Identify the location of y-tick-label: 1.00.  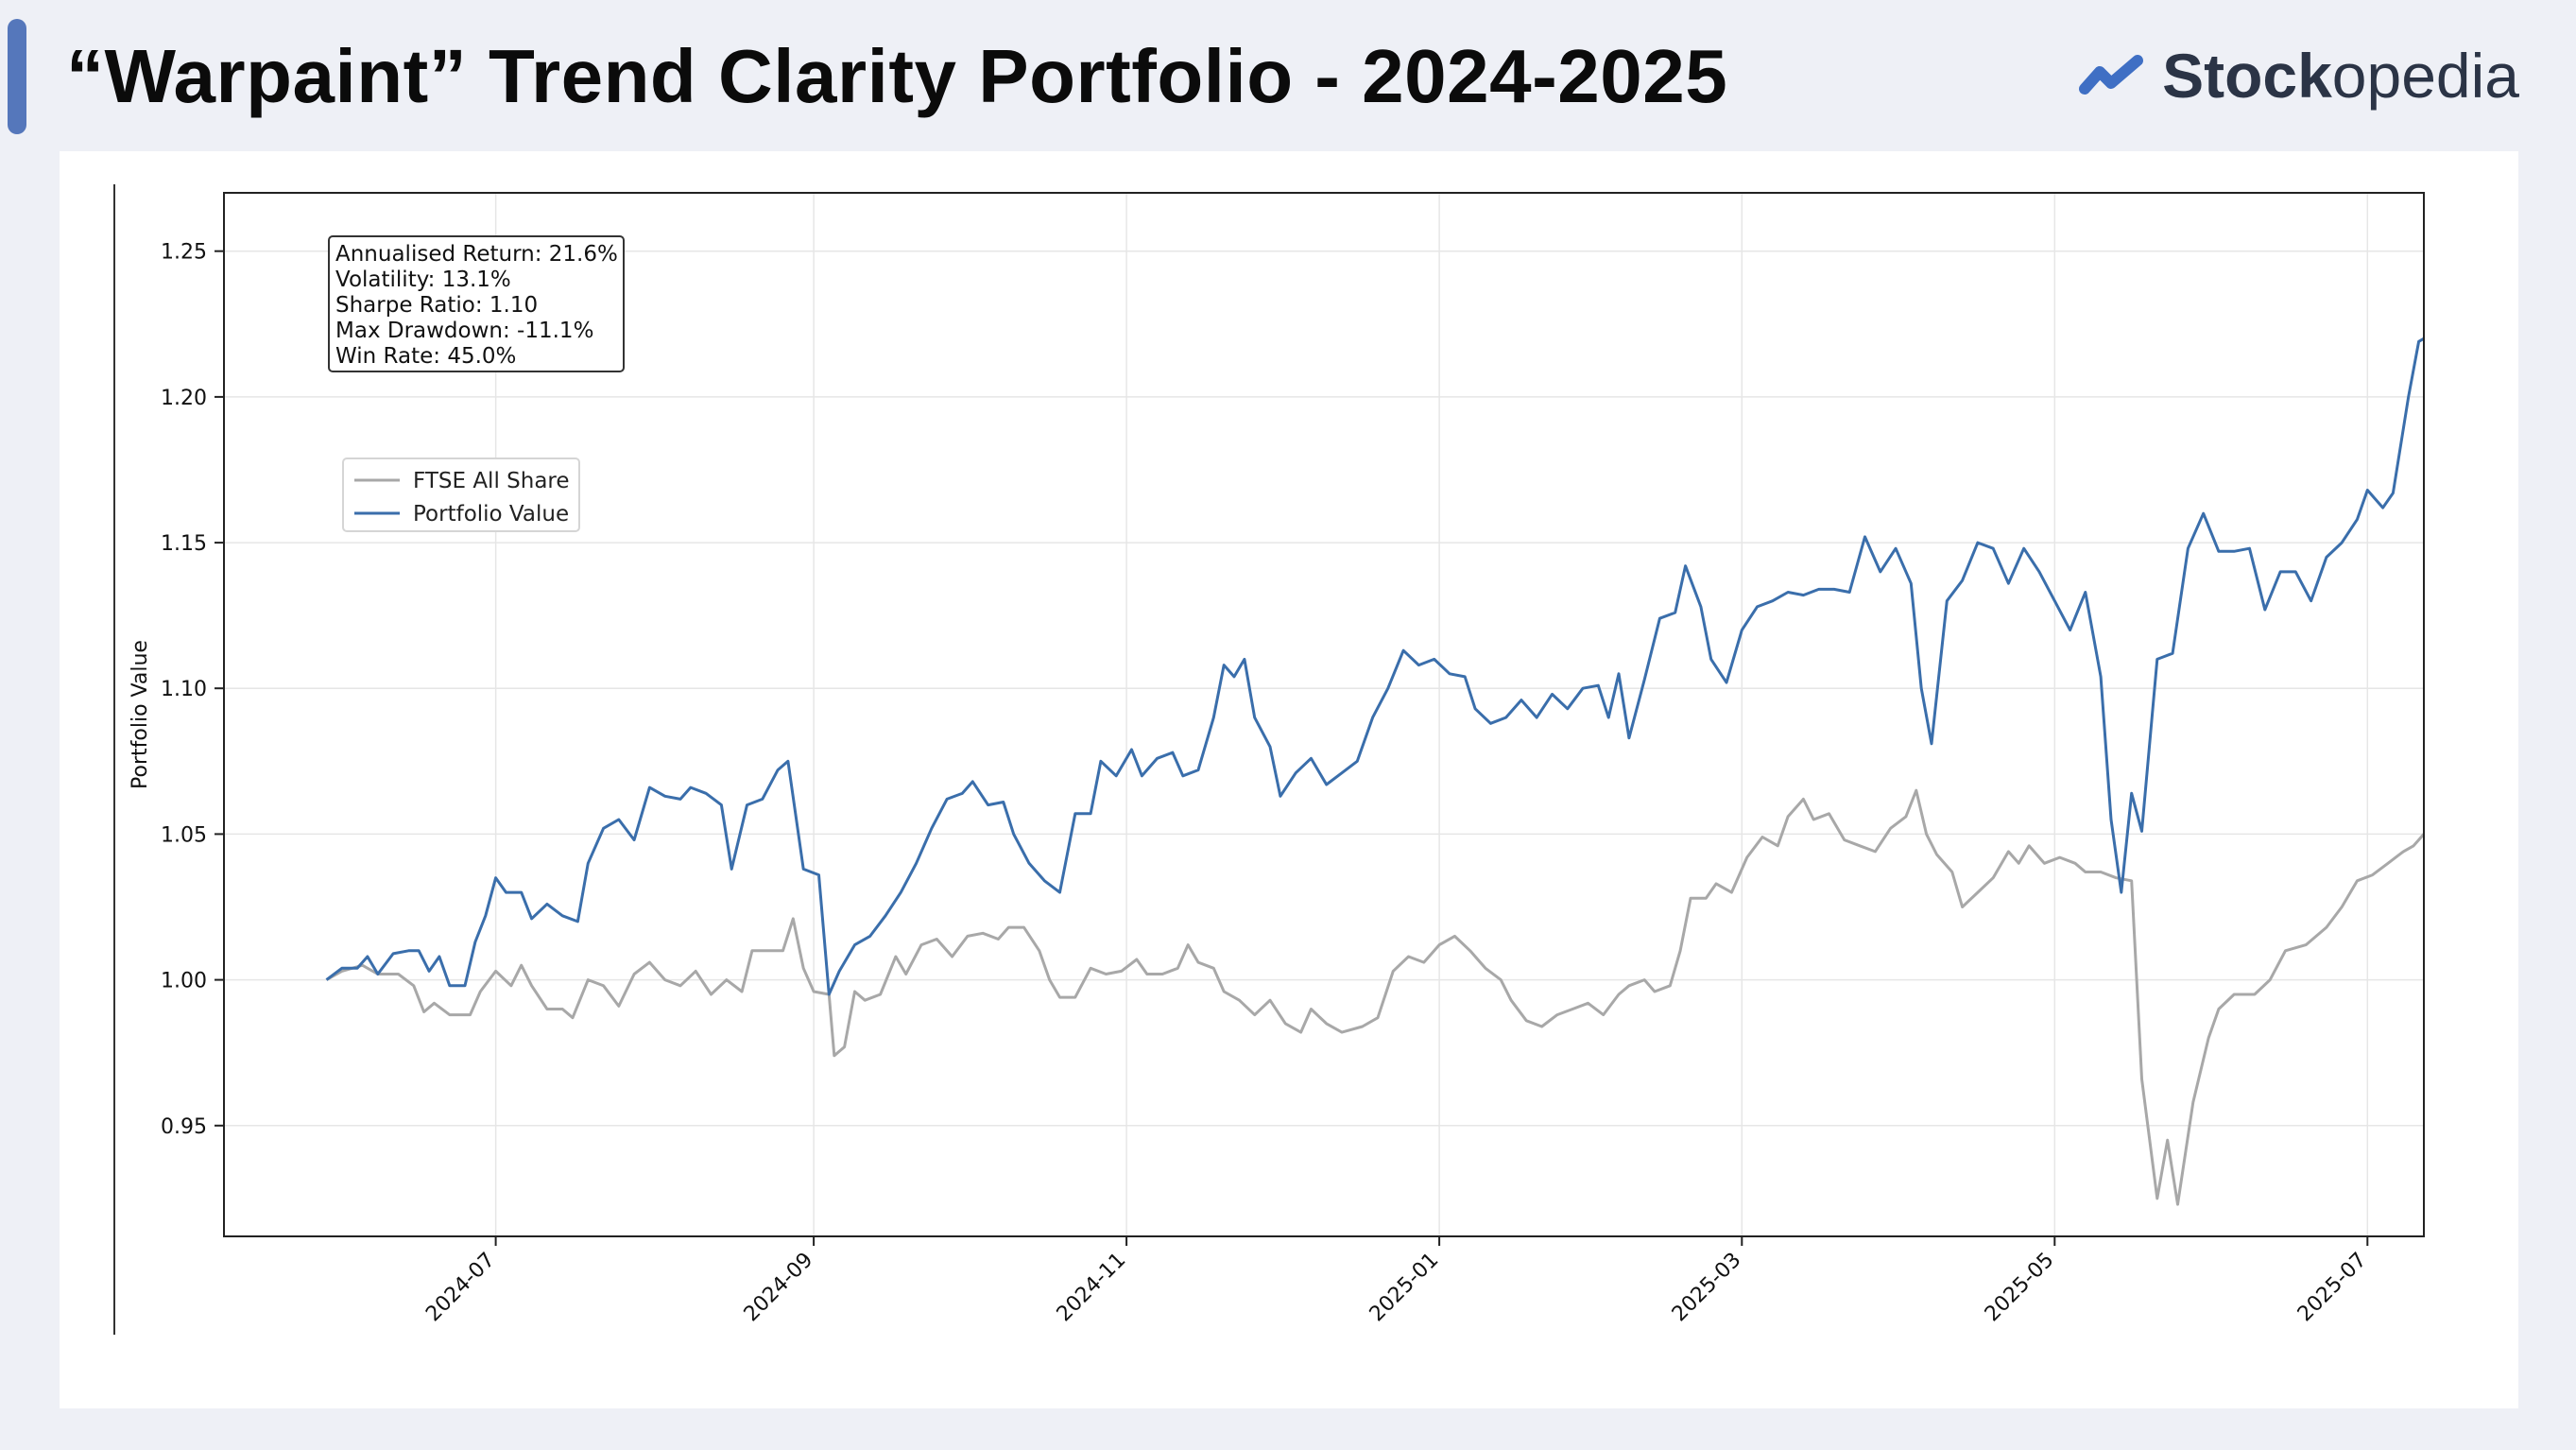
(184, 981).